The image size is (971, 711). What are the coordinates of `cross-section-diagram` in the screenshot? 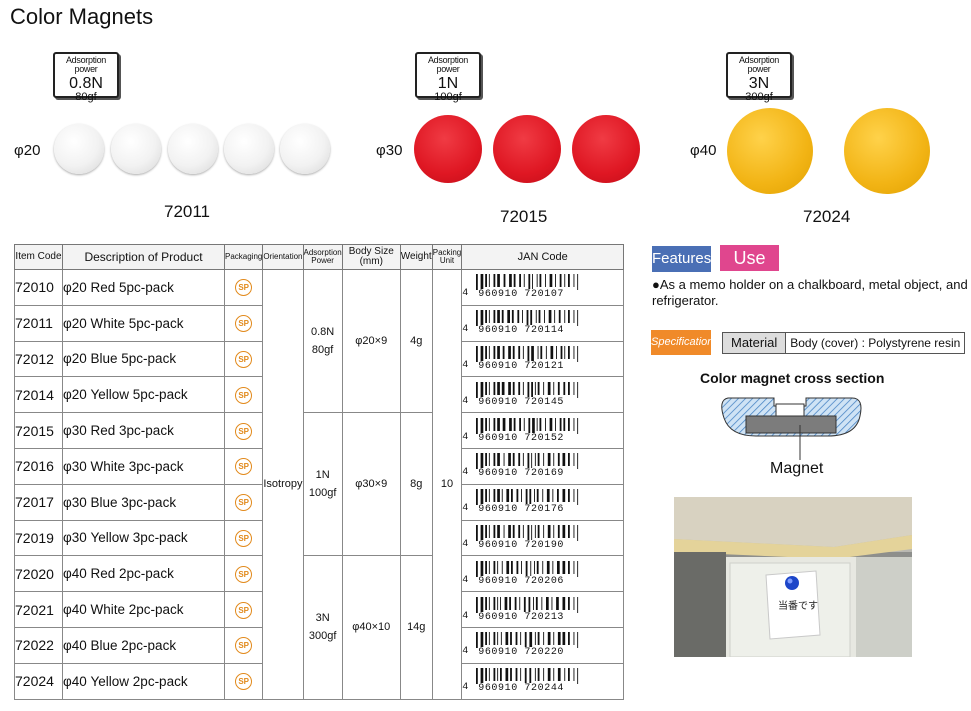 It's located at (791, 428).